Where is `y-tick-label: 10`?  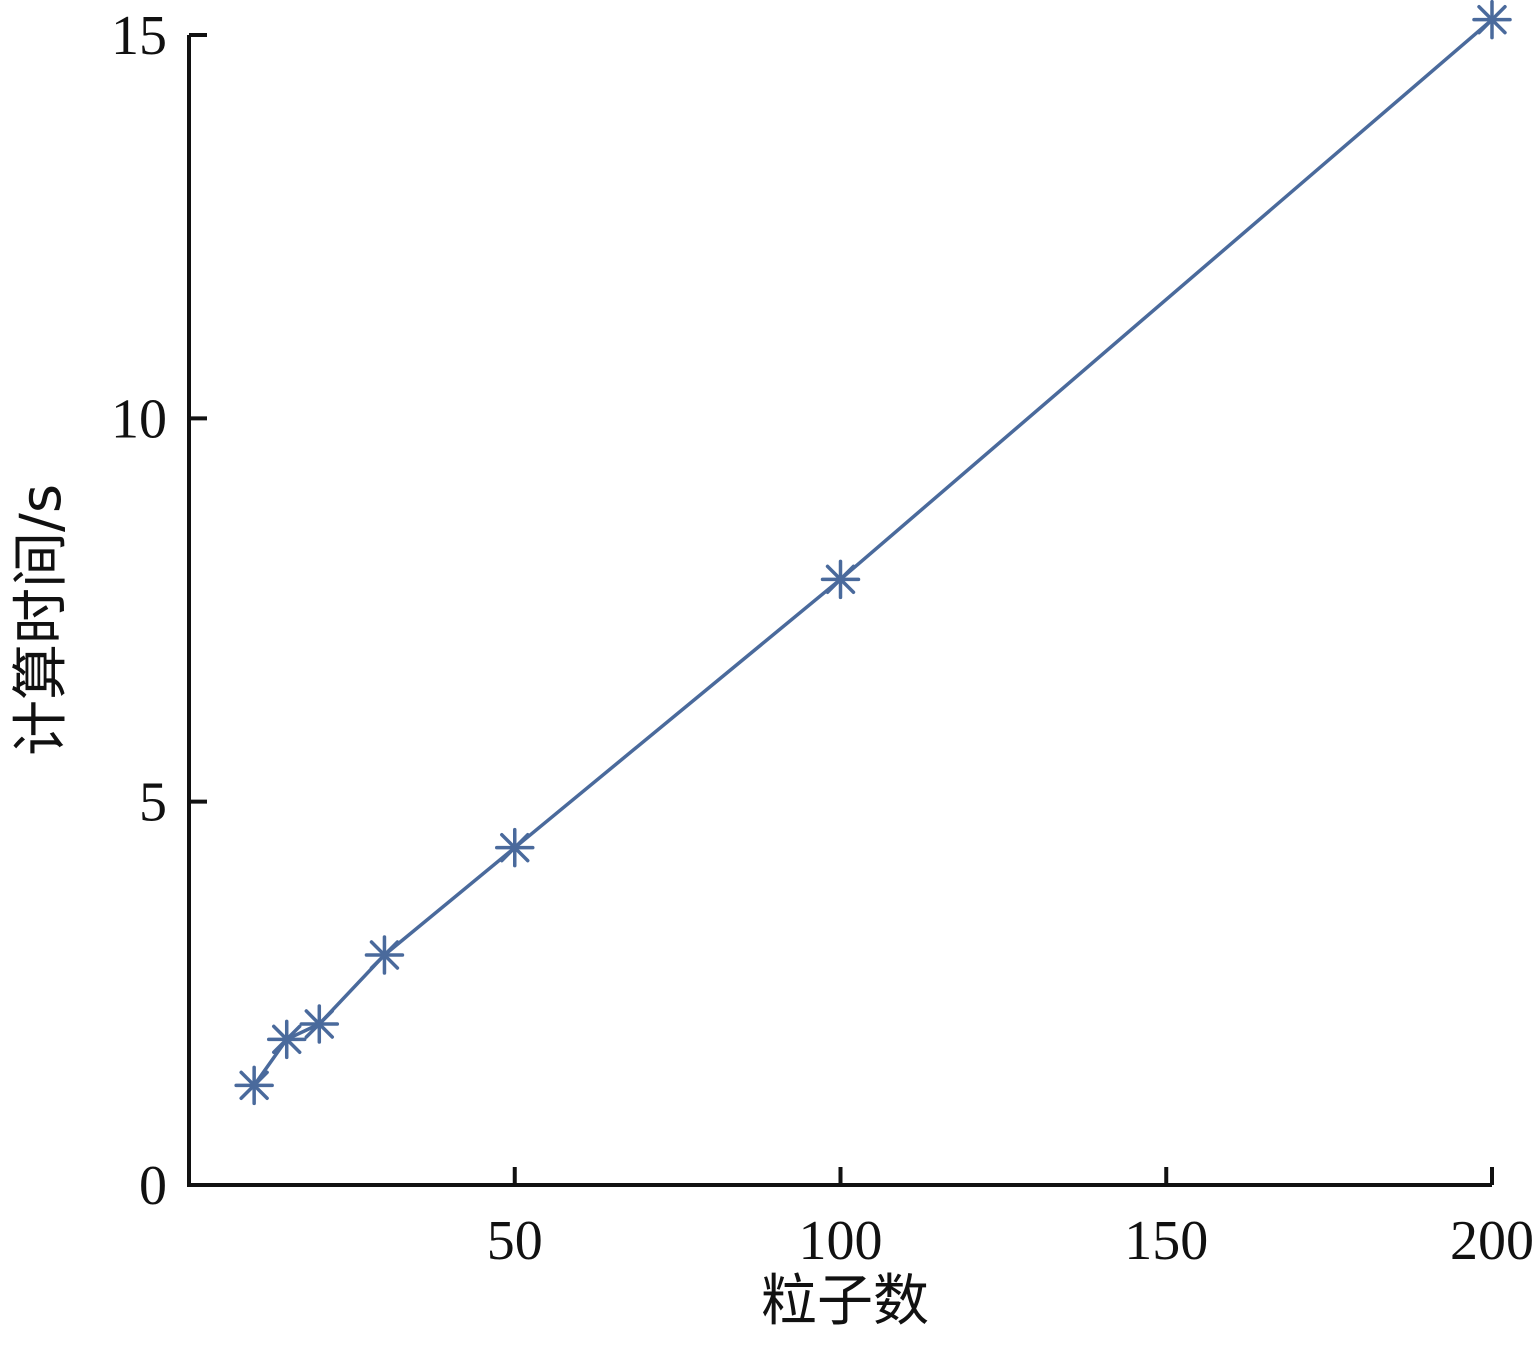 y-tick-label: 10 is located at coordinates (139, 419).